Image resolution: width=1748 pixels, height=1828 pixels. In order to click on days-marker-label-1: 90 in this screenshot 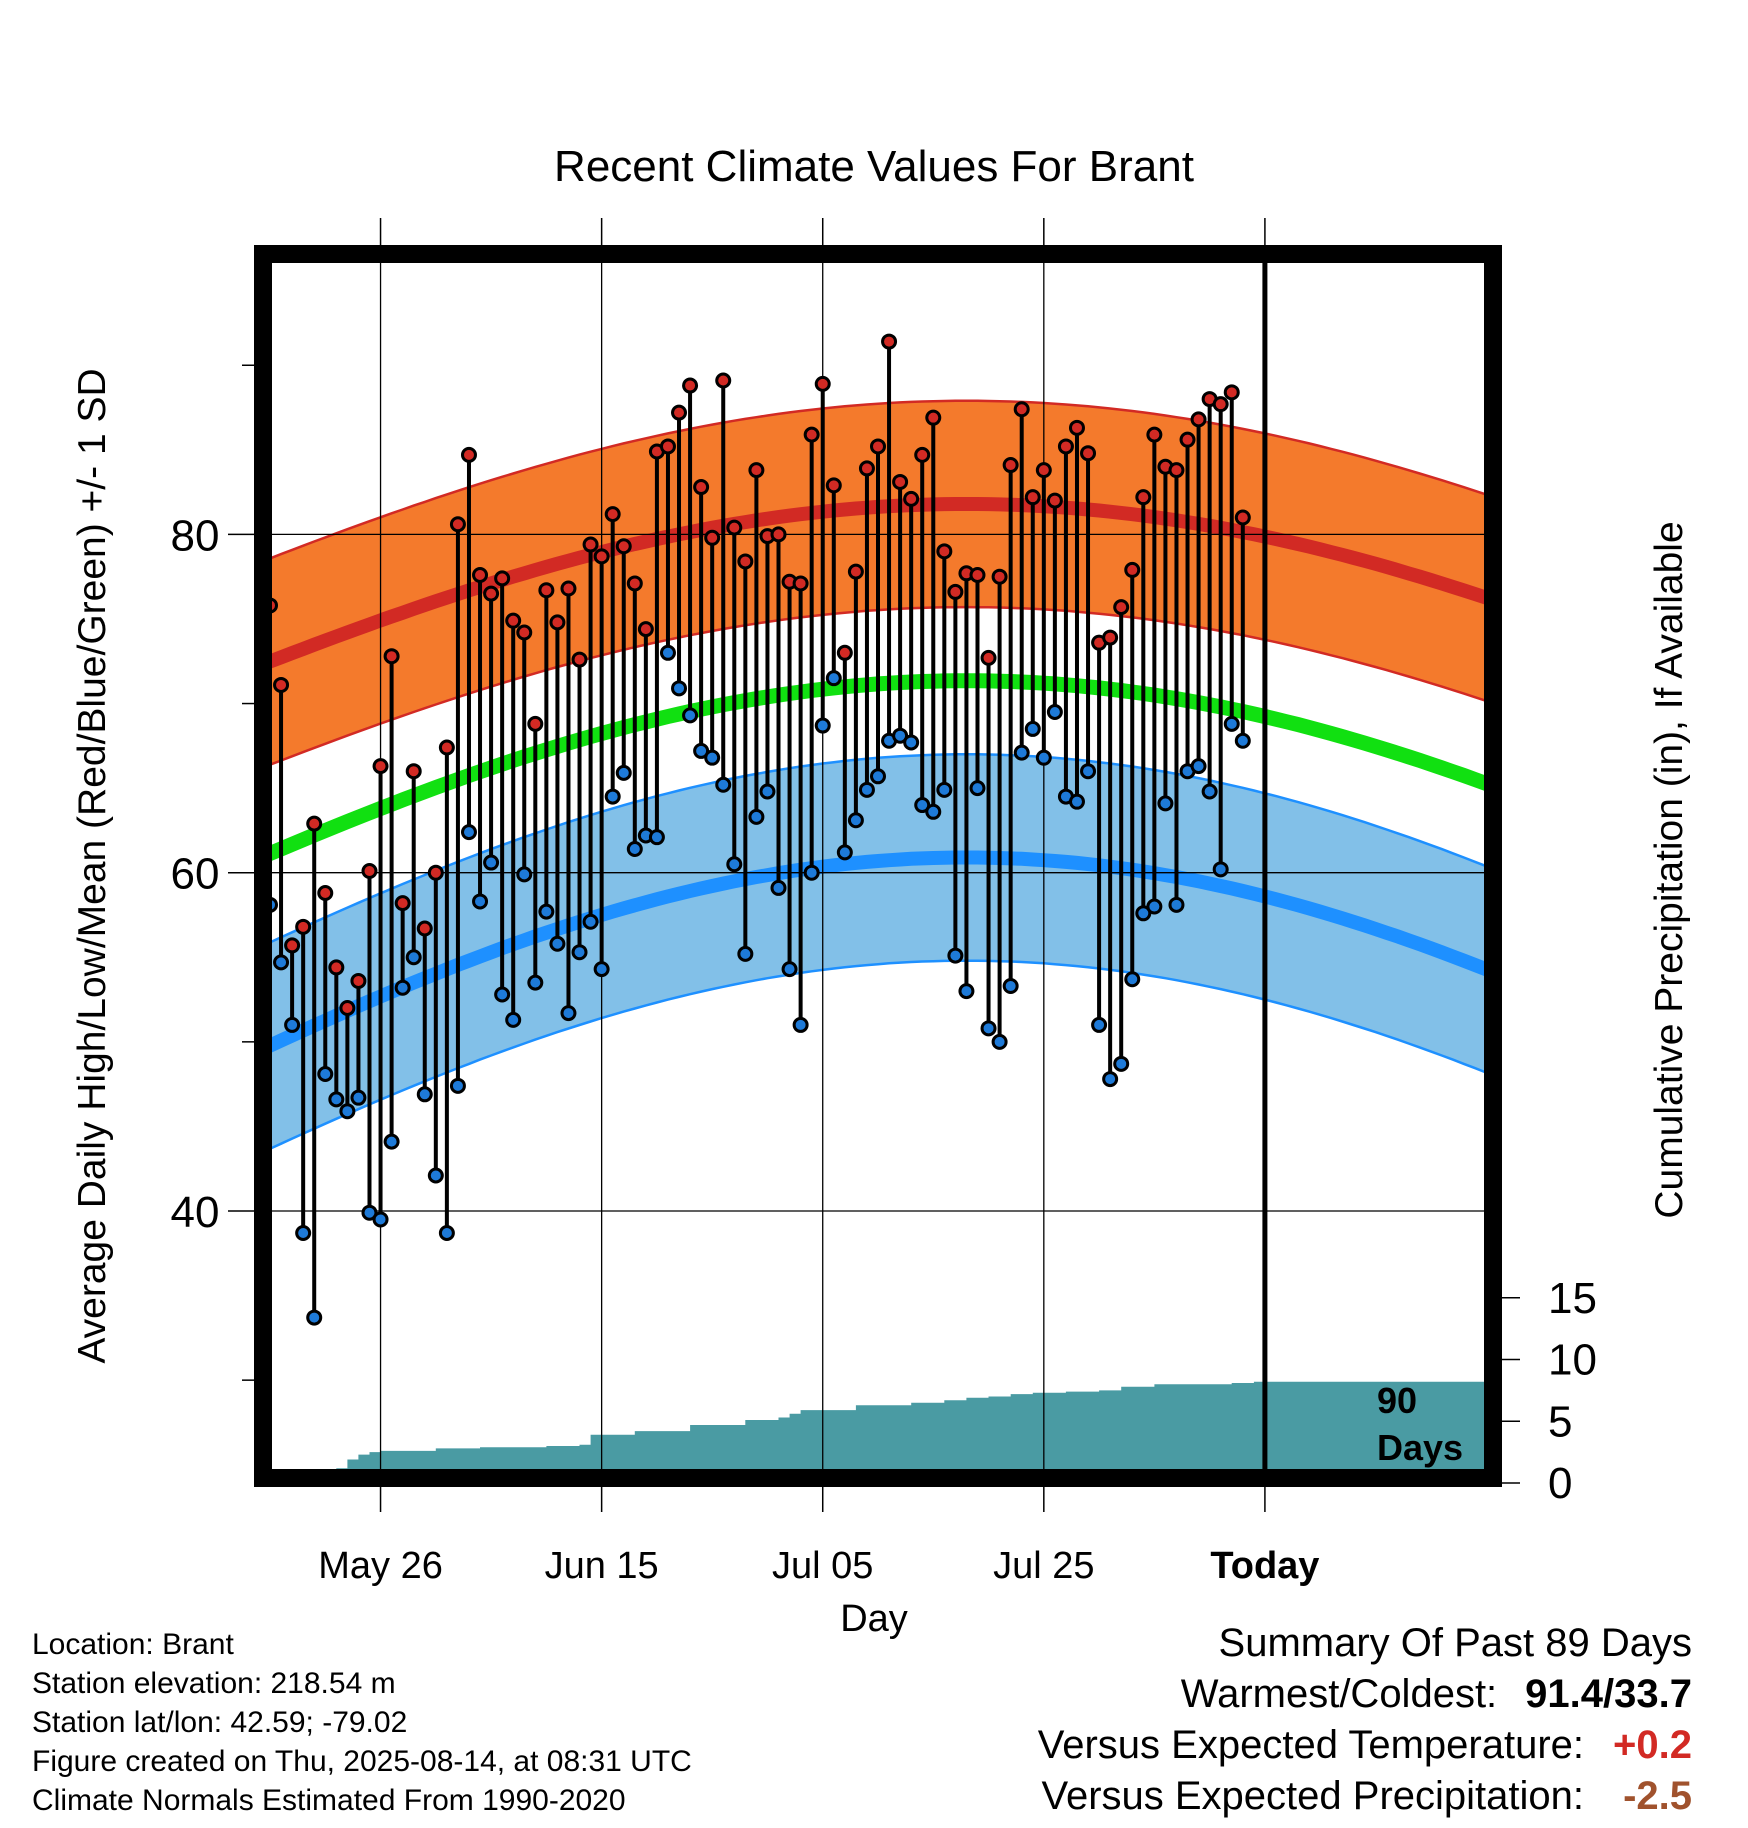, I will do `click(1397, 1400)`.